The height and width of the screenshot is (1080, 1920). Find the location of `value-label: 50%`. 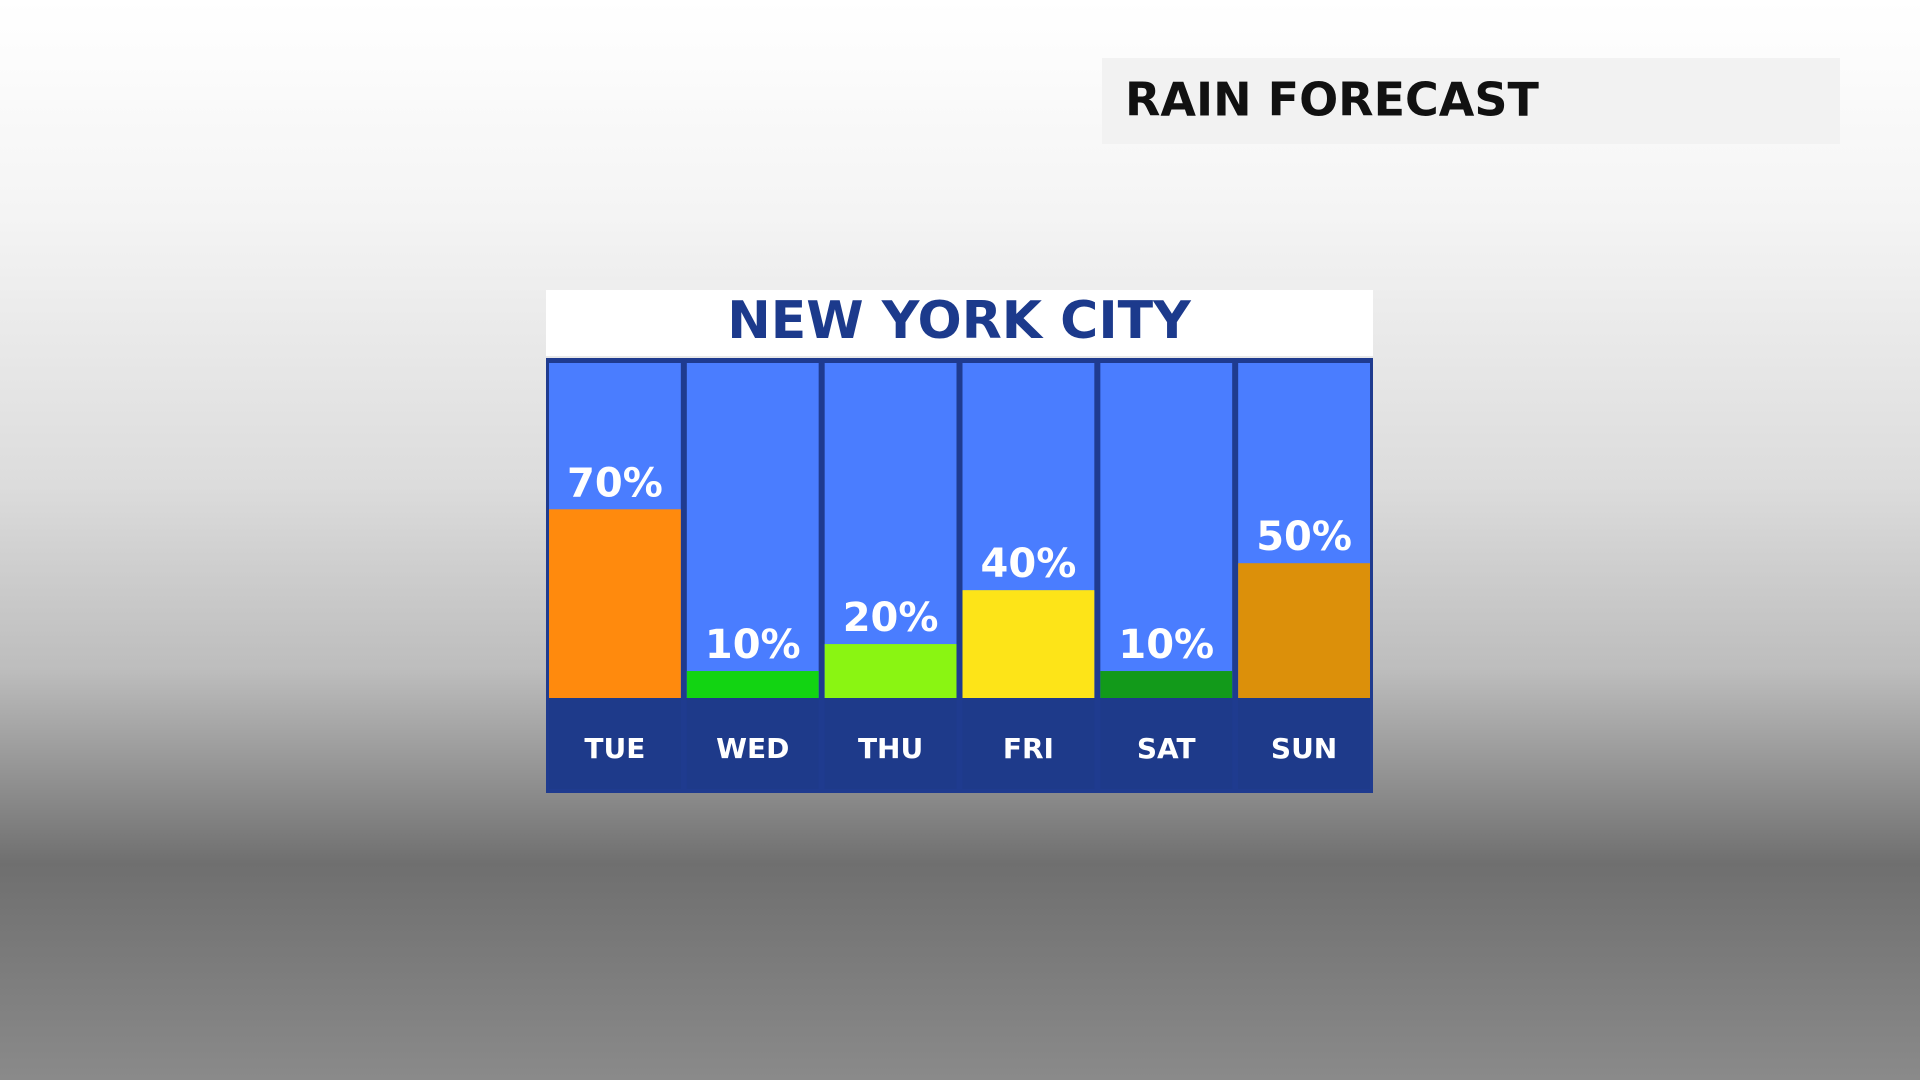

value-label: 50% is located at coordinates (1304, 537).